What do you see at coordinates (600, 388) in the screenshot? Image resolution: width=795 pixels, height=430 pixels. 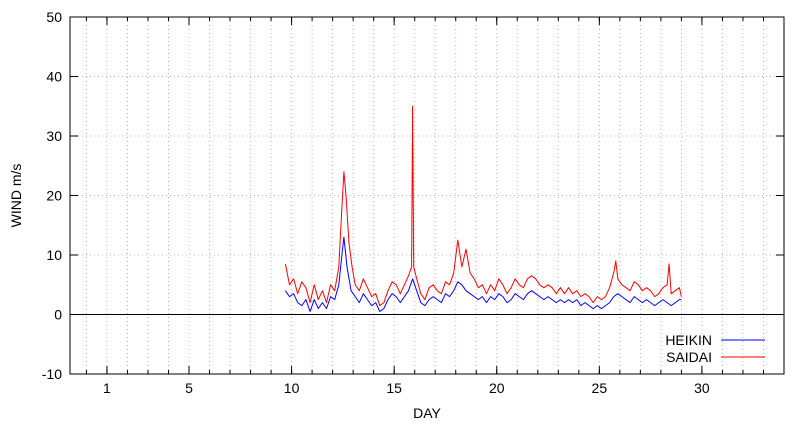 I see `x-tick-label: 25` at bounding box center [600, 388].